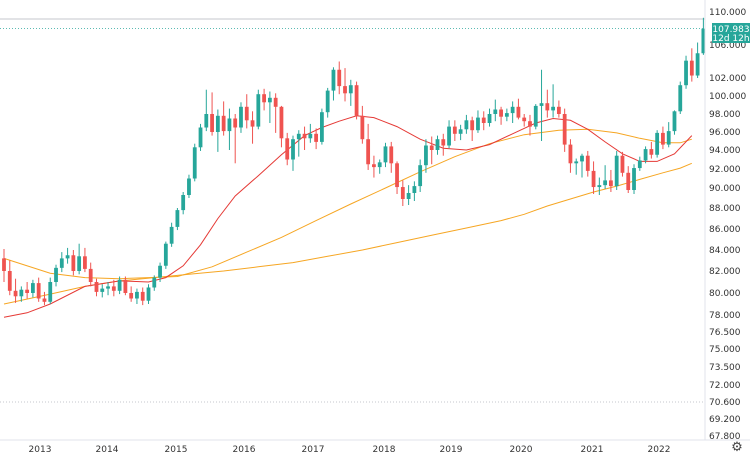 Image resolution: width=750 pixels, height=459 pixels. What do you see at coordinates (725, 272) in the screenshot?
I see `y-tick-label: 82.000` at bounding box center [725, 272].